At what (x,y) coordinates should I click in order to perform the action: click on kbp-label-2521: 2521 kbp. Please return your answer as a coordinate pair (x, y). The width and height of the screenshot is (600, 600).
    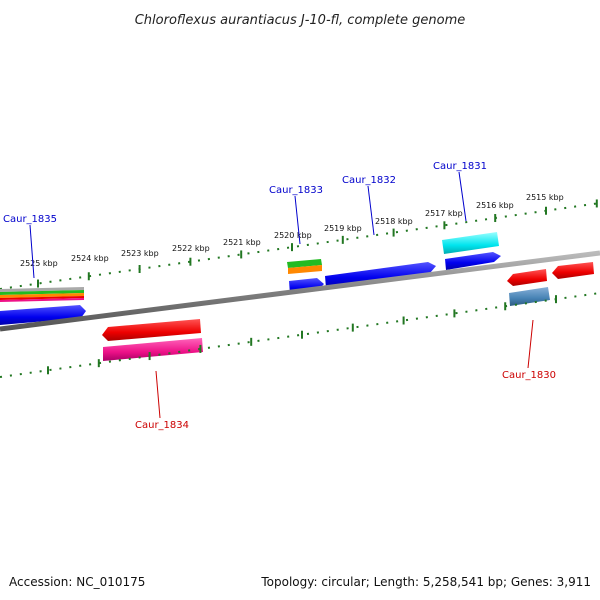
    Looking at the image, I should click on (242, 242).